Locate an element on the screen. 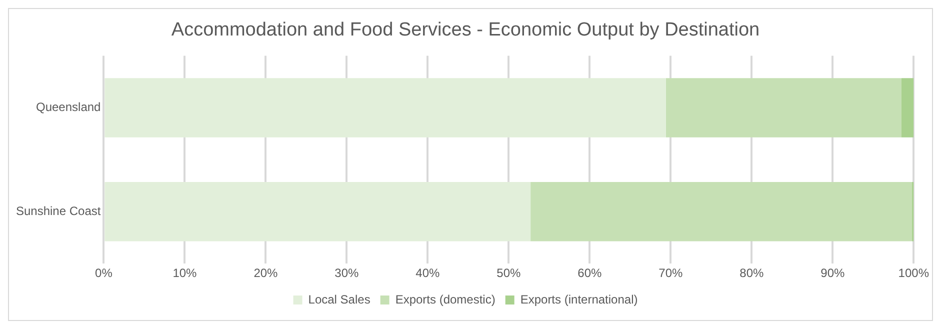  x-tick-label: 40% is located at coordinates (428, 273).